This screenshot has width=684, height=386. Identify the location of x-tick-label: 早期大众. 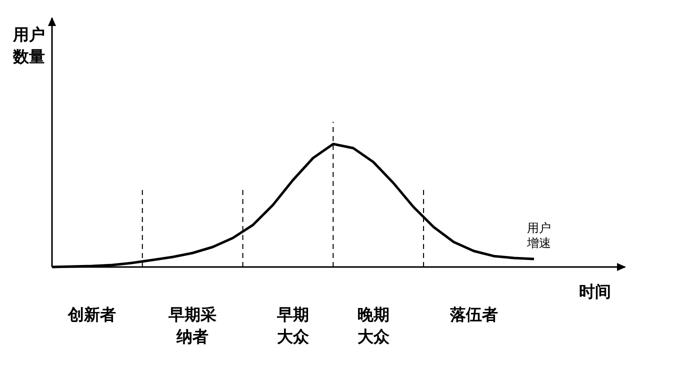
(293, 325).